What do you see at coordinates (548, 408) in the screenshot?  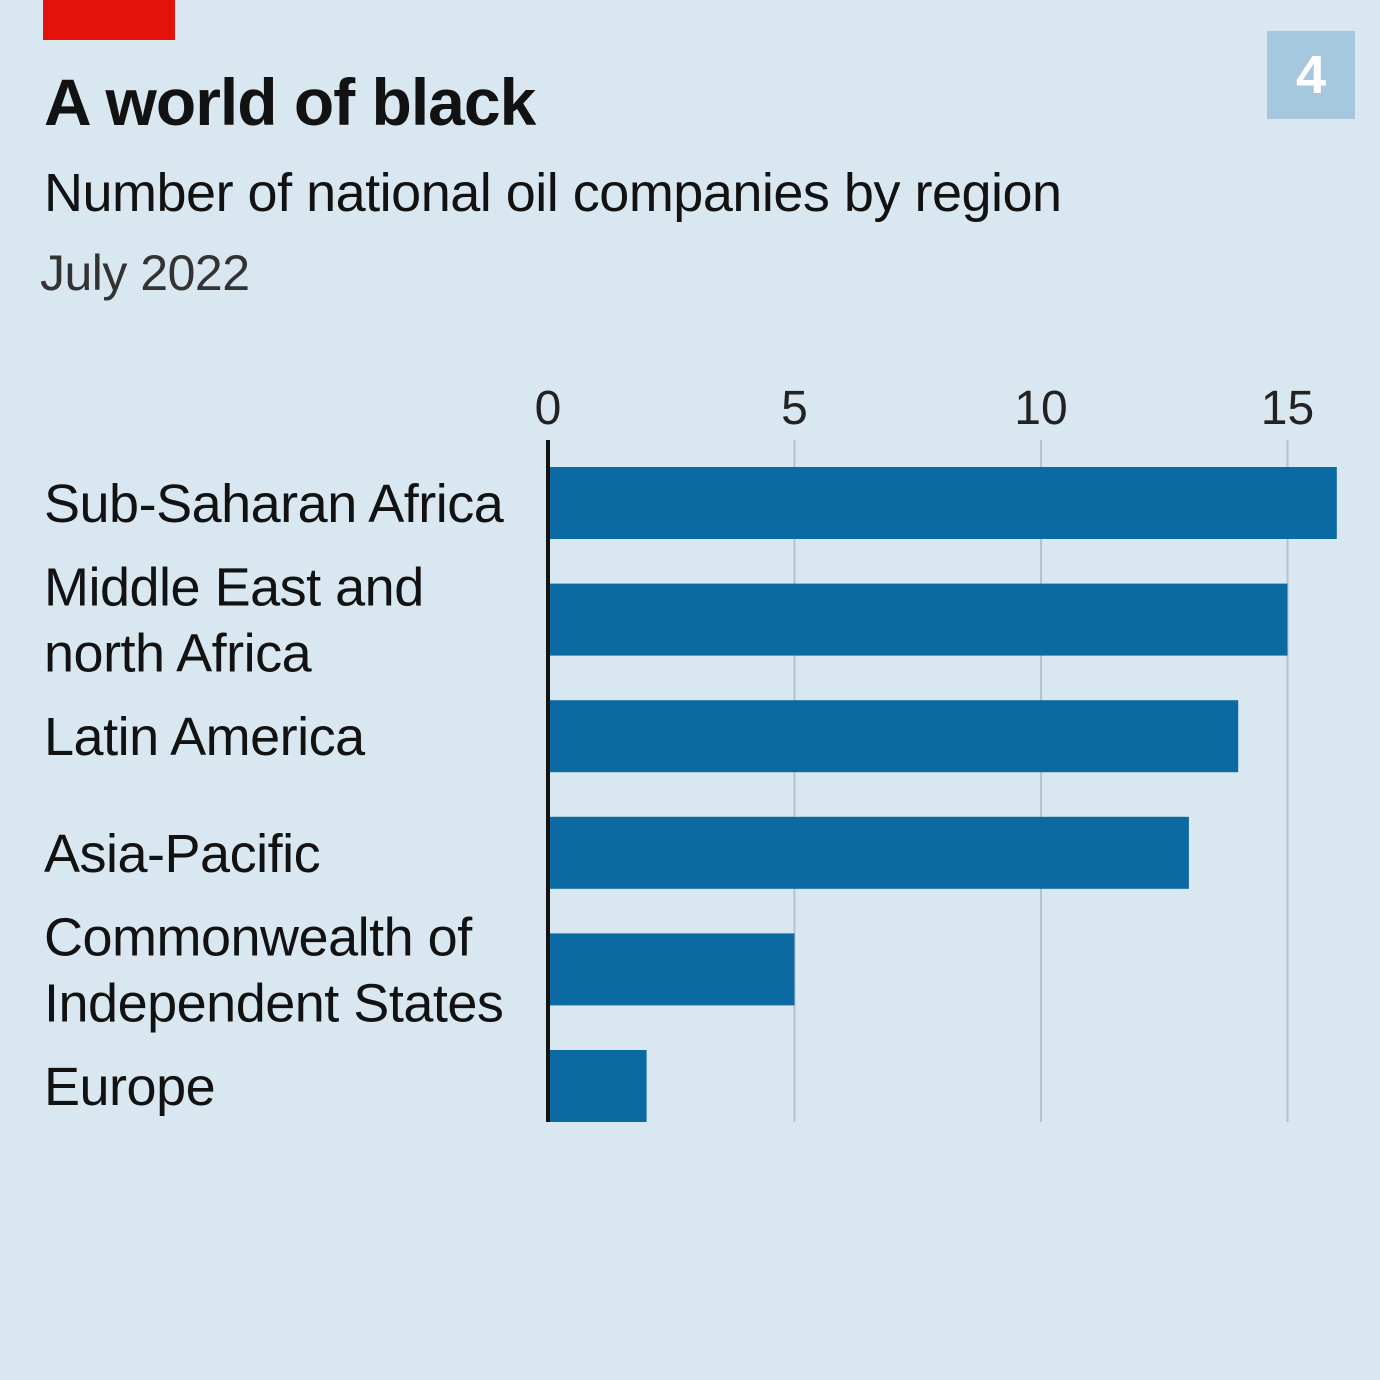 I see `x-tick-label-0: 0` at bounding box center [548, 408].